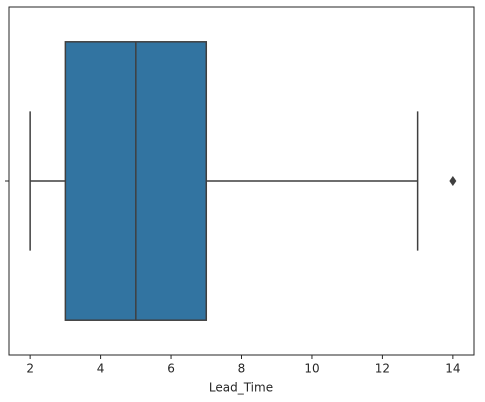  What do you see at coordinates (311, 369) in the screenshot?
I see `x-tick-label: 10` at bounding box center [311, 369].